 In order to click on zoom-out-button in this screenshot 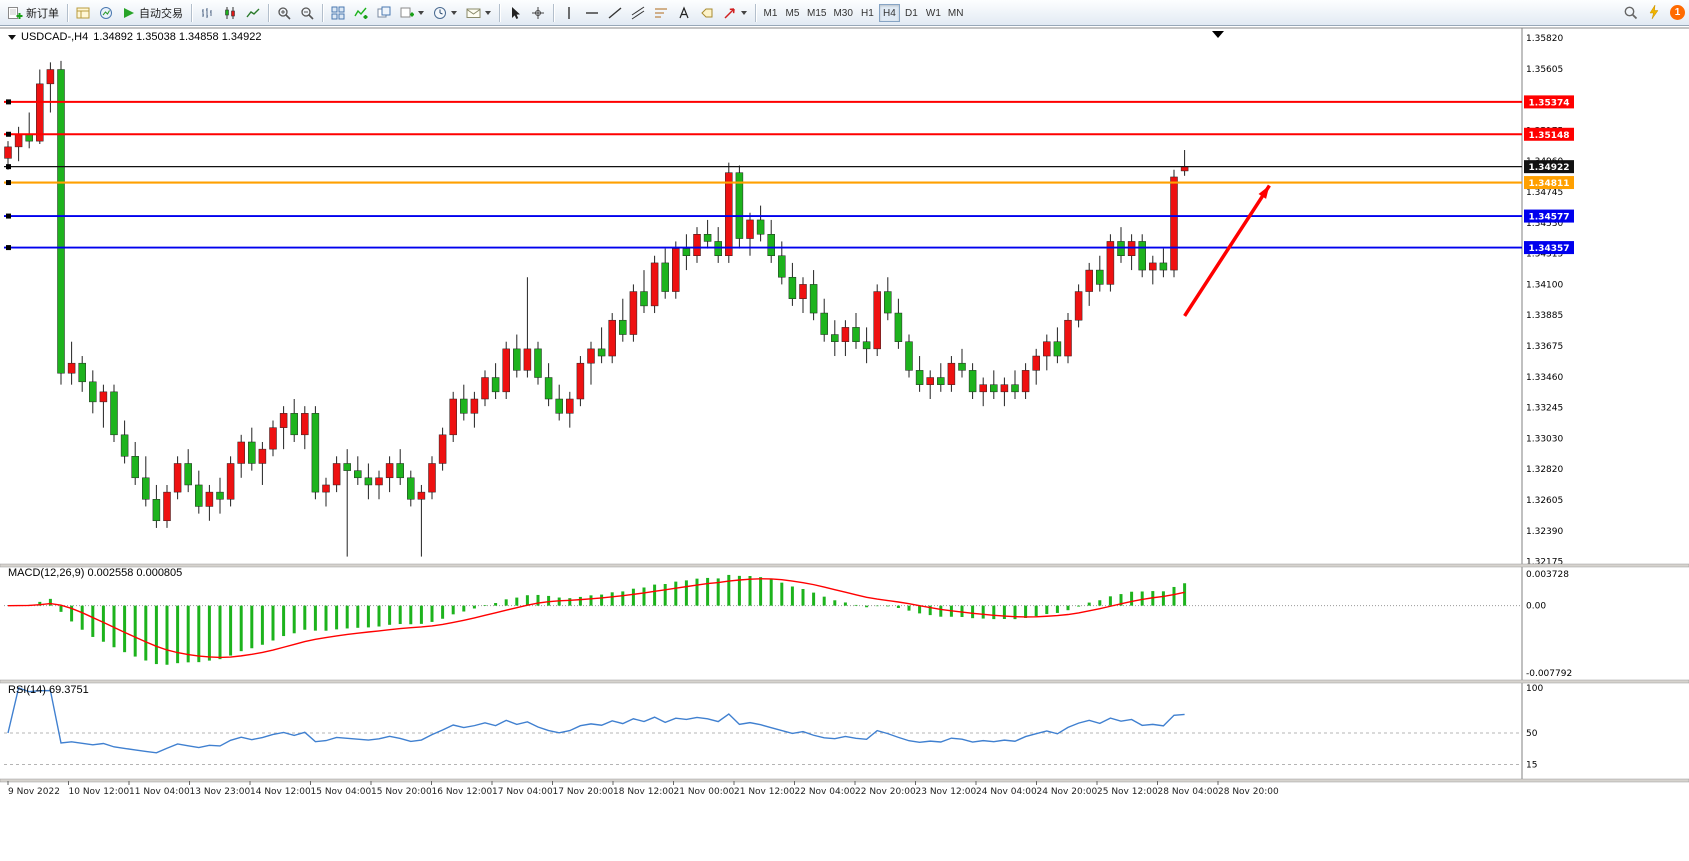, I will do `click(307, 12)`.